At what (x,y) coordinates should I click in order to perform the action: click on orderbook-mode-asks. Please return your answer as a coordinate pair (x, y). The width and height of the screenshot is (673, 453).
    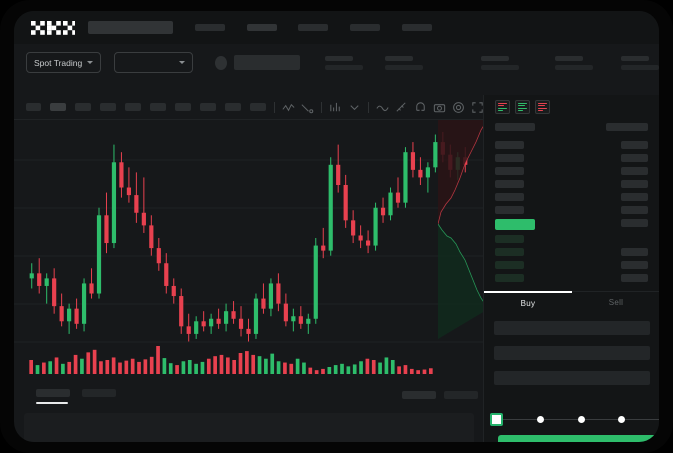
    Looking at the image, I should click on (542, 107).